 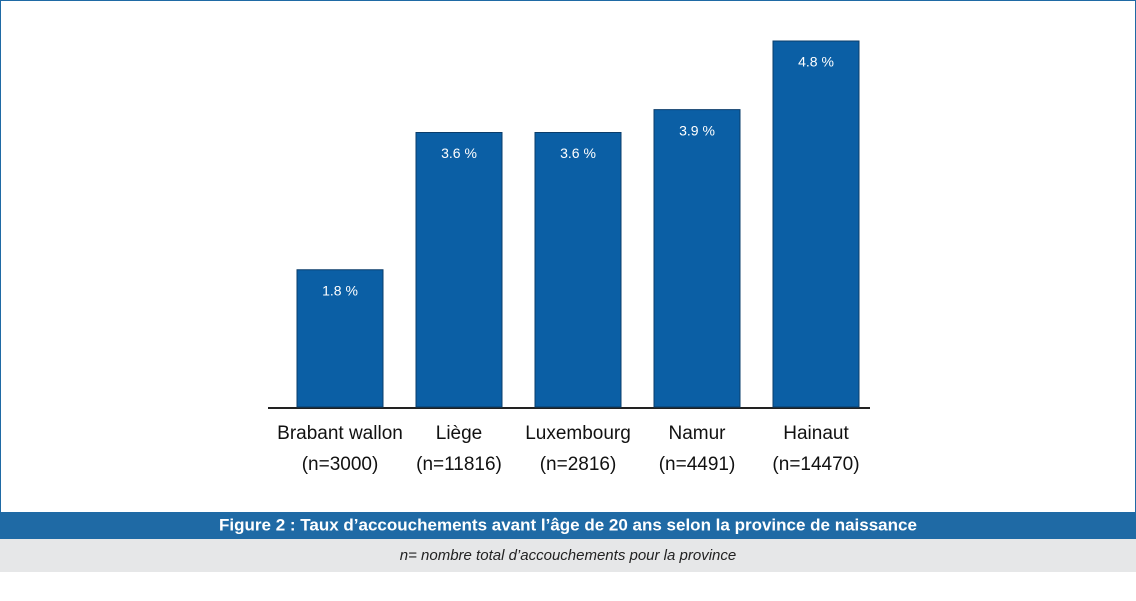 What do you see at coordinates (459, 464) in the screenshot?
I see `x-tick-count: (n=11816)` at bounding box center [459, 464].